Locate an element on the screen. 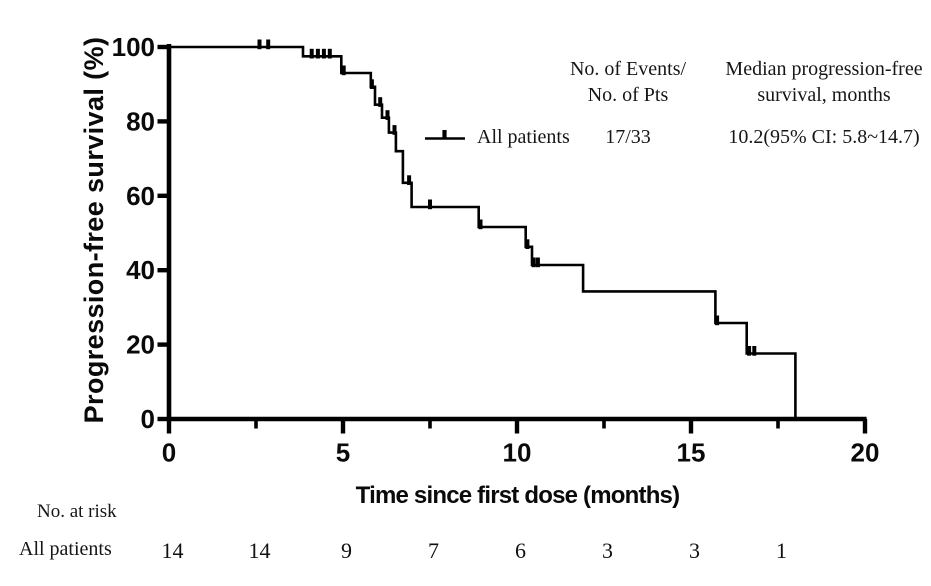  y-tick-label-60: 60 is located at coordinates (140, 196).